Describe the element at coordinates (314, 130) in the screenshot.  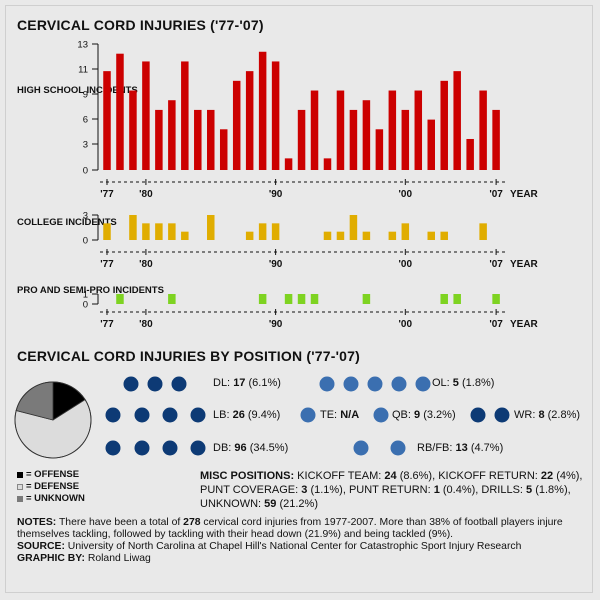
I see `bar-high_school-1993` at that location.